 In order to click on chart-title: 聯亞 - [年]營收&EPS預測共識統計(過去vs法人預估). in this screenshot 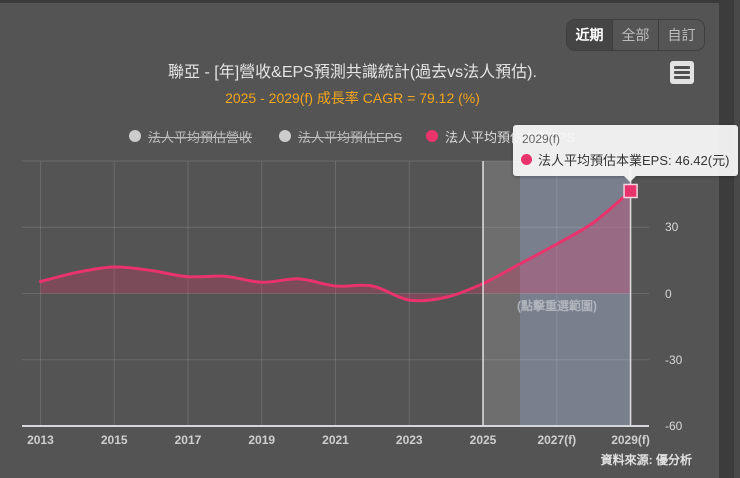, I will do `click(352, 72)`.